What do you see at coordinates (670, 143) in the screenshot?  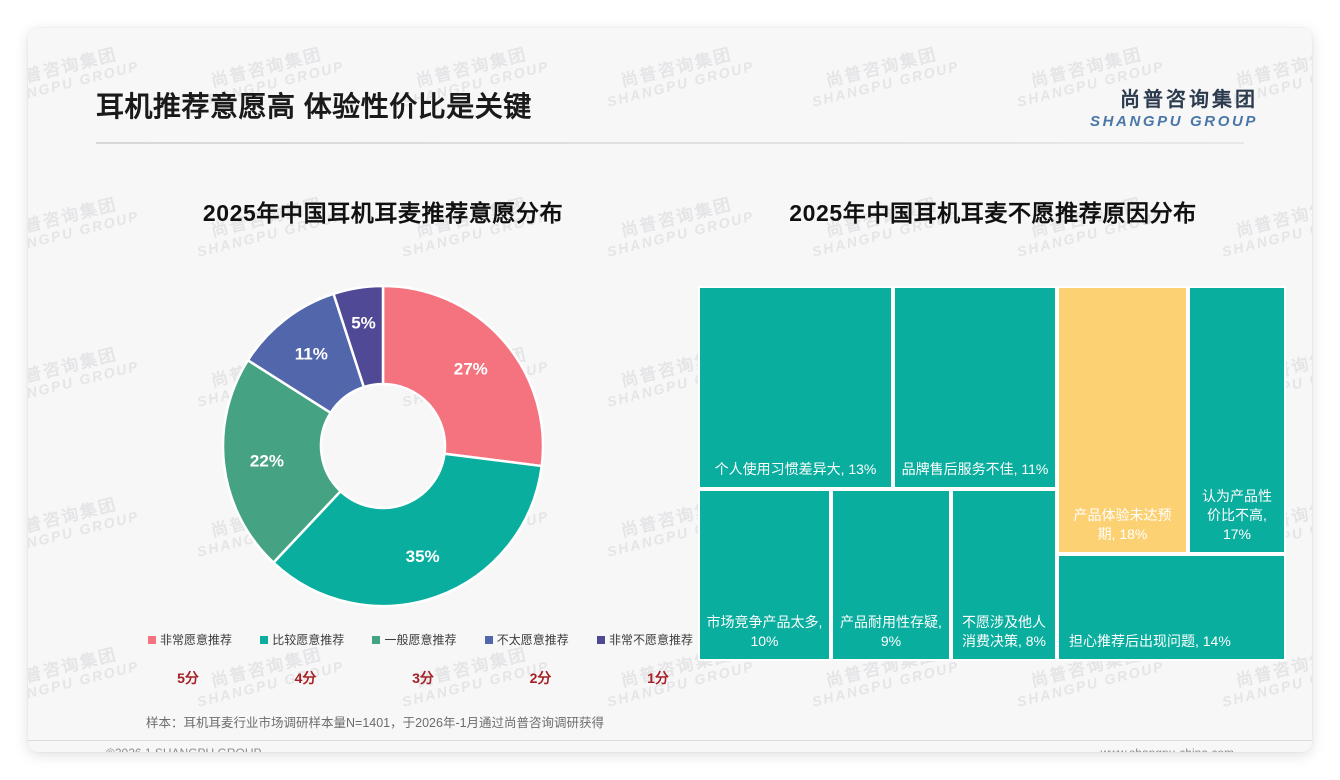 I see `header-divider` at bounding box center [670, 143].